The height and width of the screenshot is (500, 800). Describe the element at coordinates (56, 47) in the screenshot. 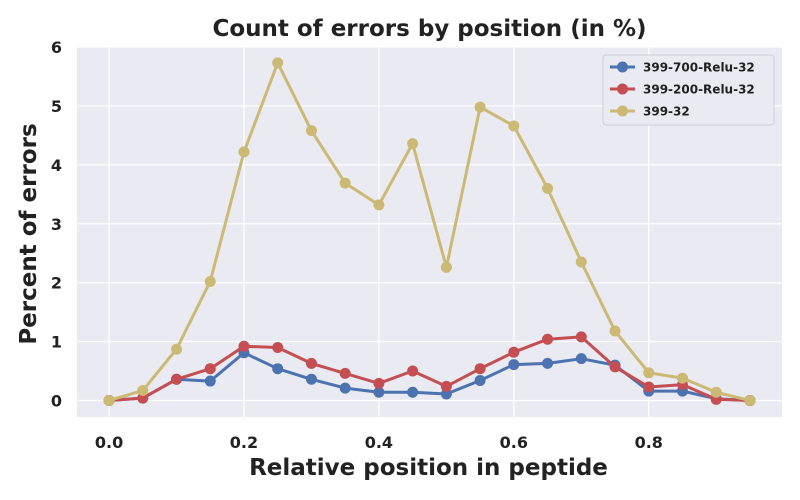

I see `y-tick-label: 6` at that location.